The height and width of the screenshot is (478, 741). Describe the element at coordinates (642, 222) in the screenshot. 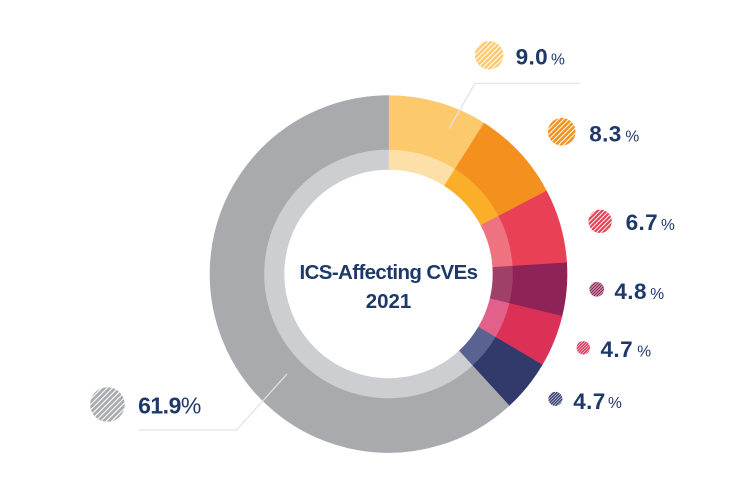

I see `svg-text: 6.7` at that location.